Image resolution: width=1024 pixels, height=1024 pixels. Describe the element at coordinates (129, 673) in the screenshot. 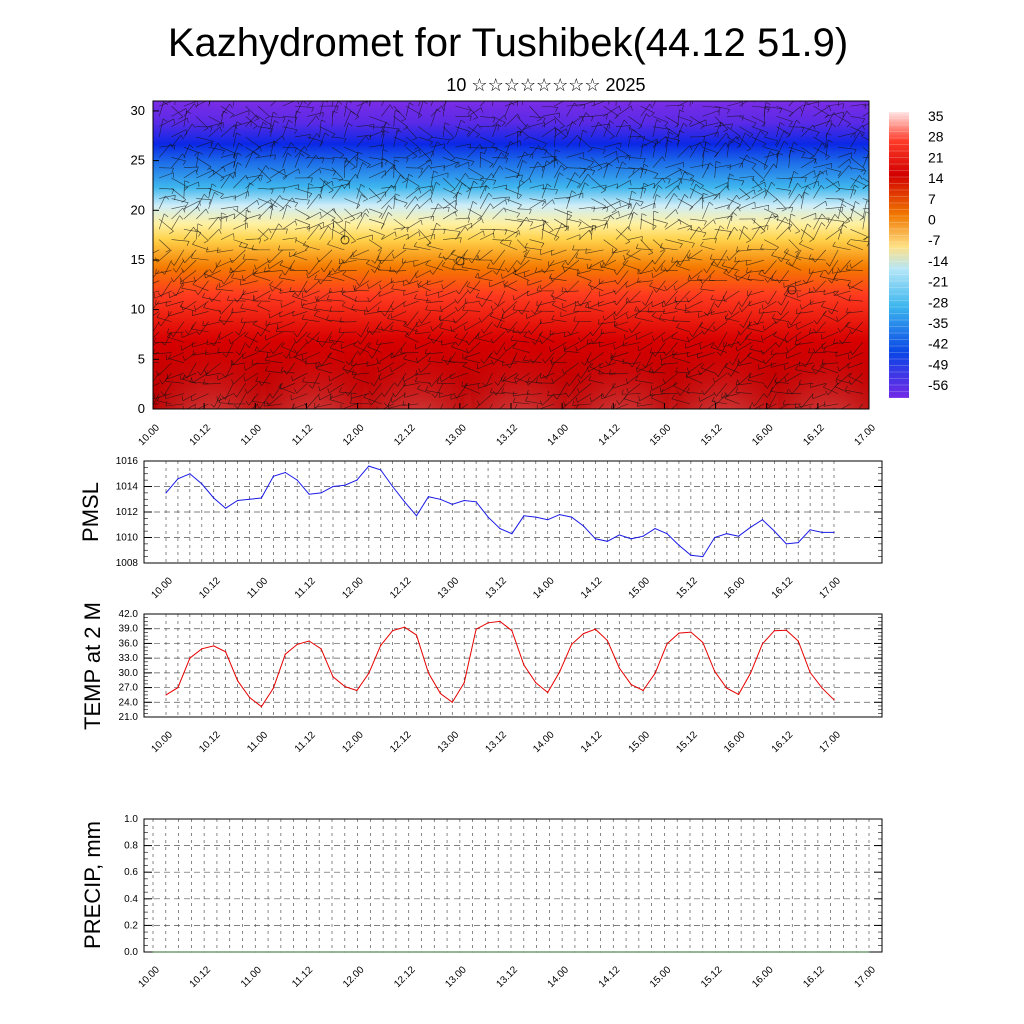

I see `y-tick-label: 30.0` at that location.